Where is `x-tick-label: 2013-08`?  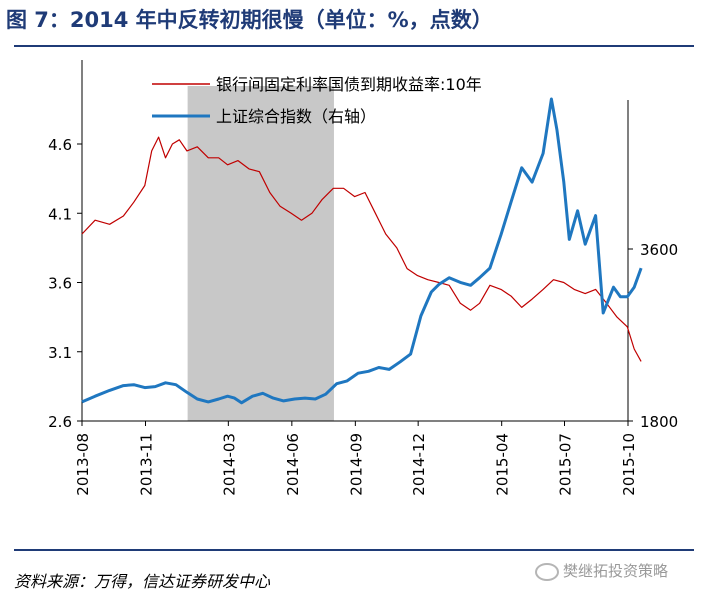 x-tick-label: 2013-08 is located at coordinates (83, 464).